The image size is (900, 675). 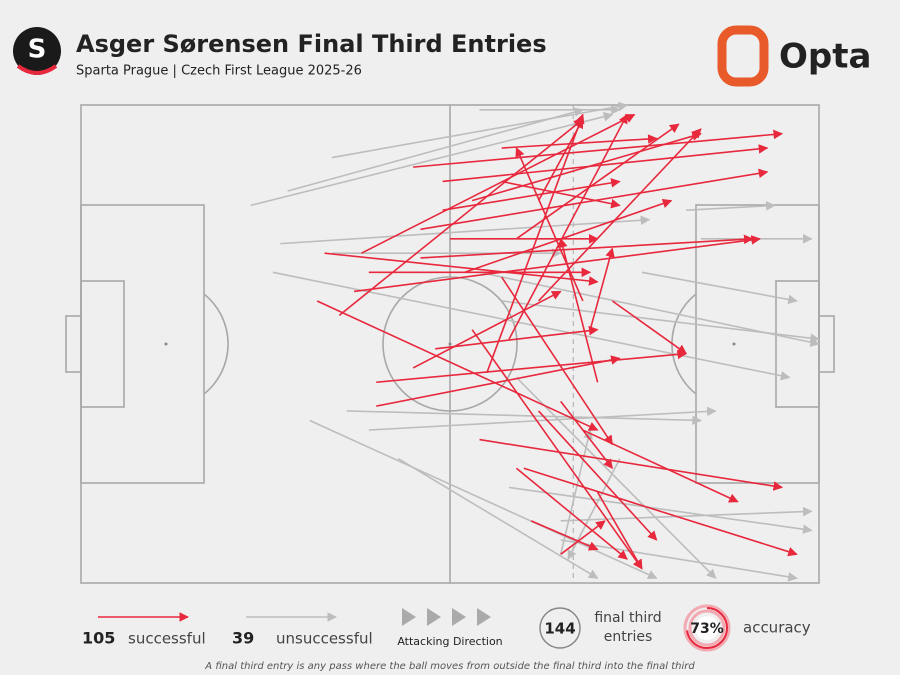 I want to click on legend-count: 105, so click(x=98, y=638).